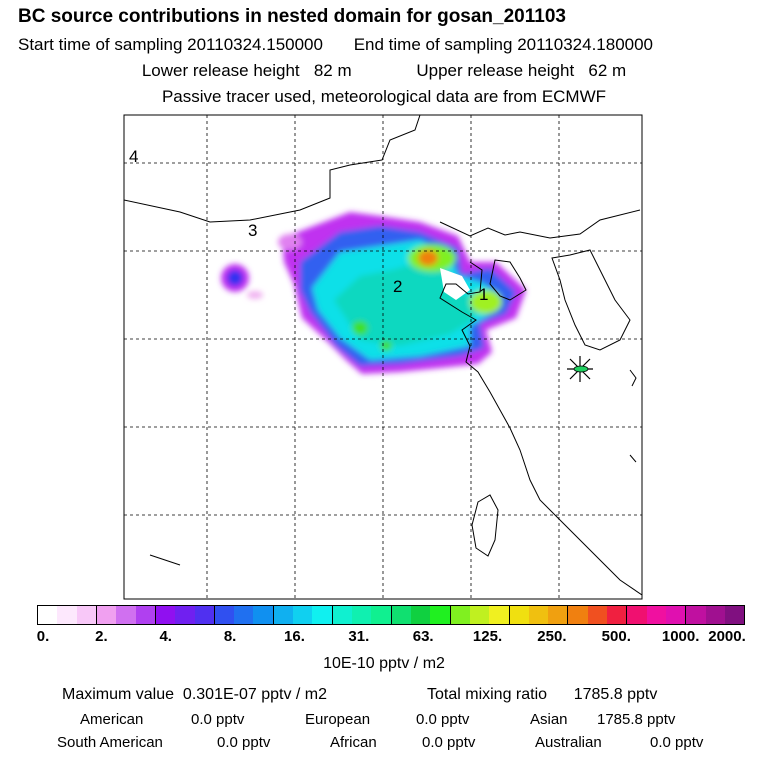 The width and height of the screenshot is (768, 768). What do you see at coordinates (101, 636) in the screenshot?
I see `color-scale-tick-label: 2.` at bounding box center [101, 636].